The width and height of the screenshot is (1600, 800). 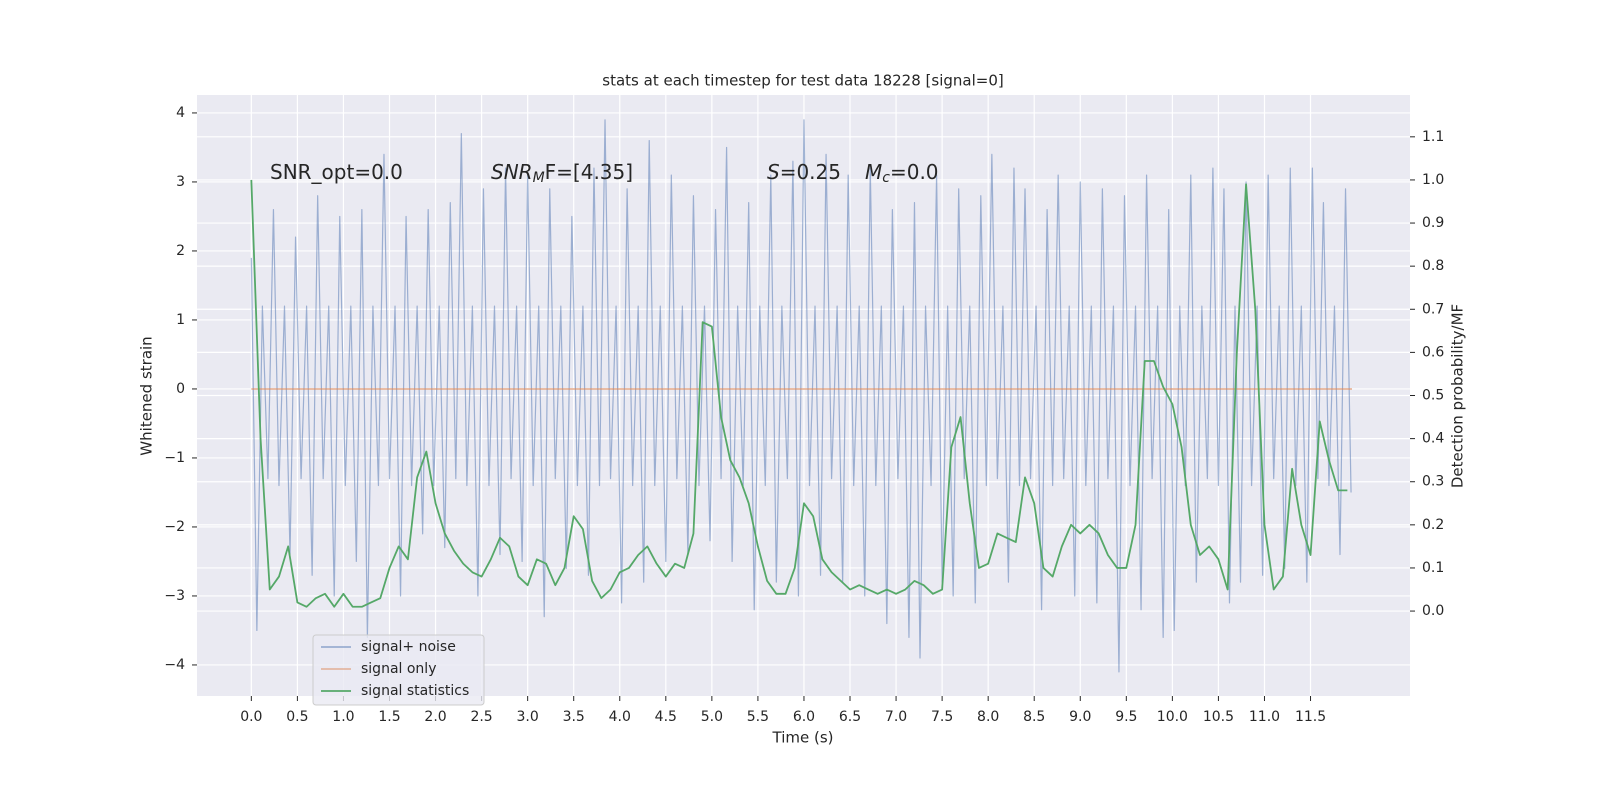 What do you see at coordinates (810, 172) in the screenshot?
I see `annotation-part: =0.25` at bounding box center [810, 172].